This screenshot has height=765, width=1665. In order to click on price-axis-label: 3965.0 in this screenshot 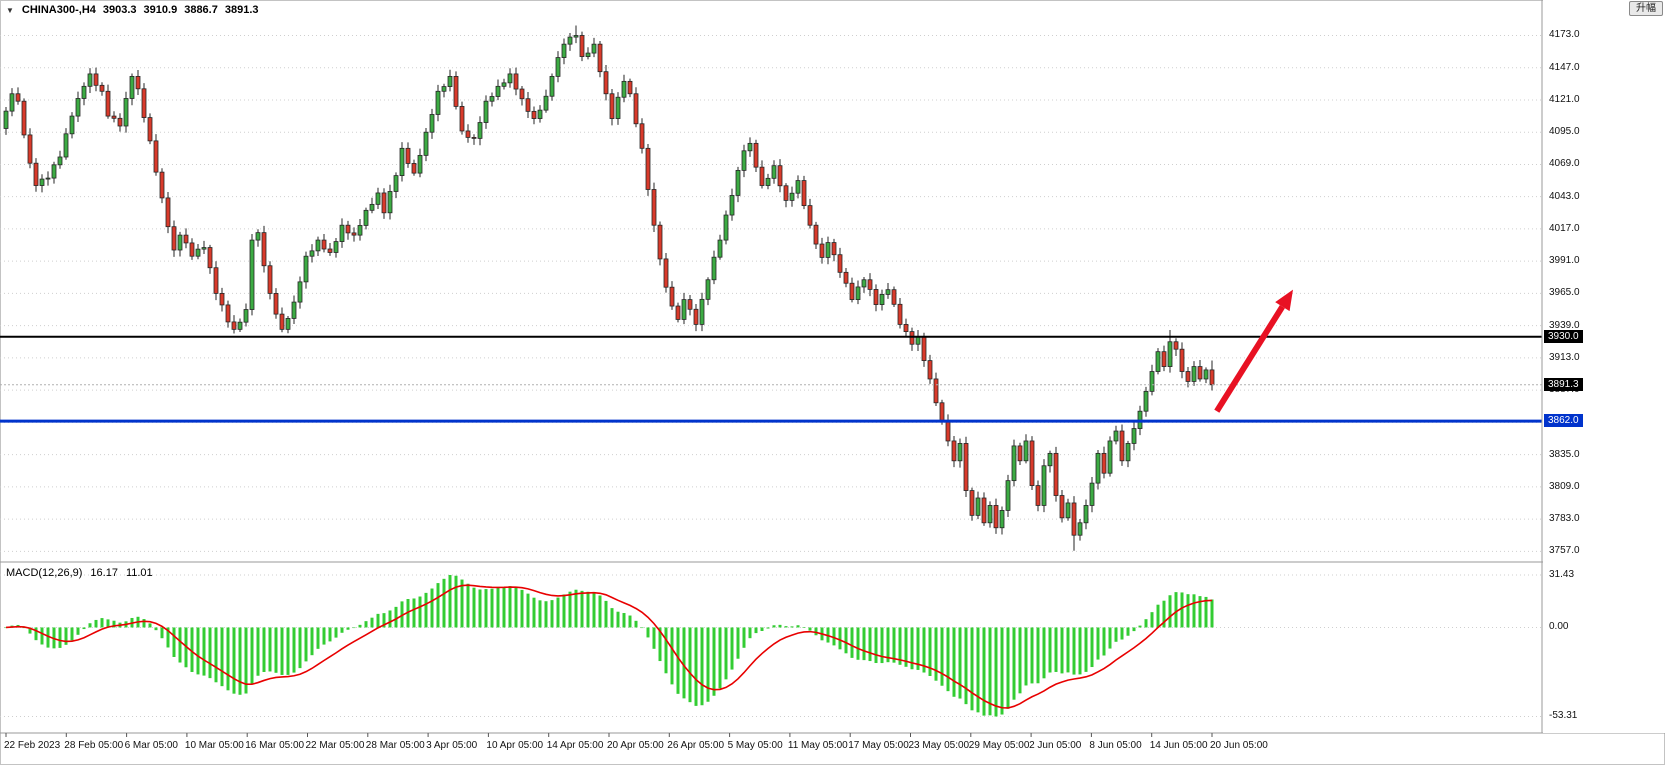, I will do `click(1564, 293)`.